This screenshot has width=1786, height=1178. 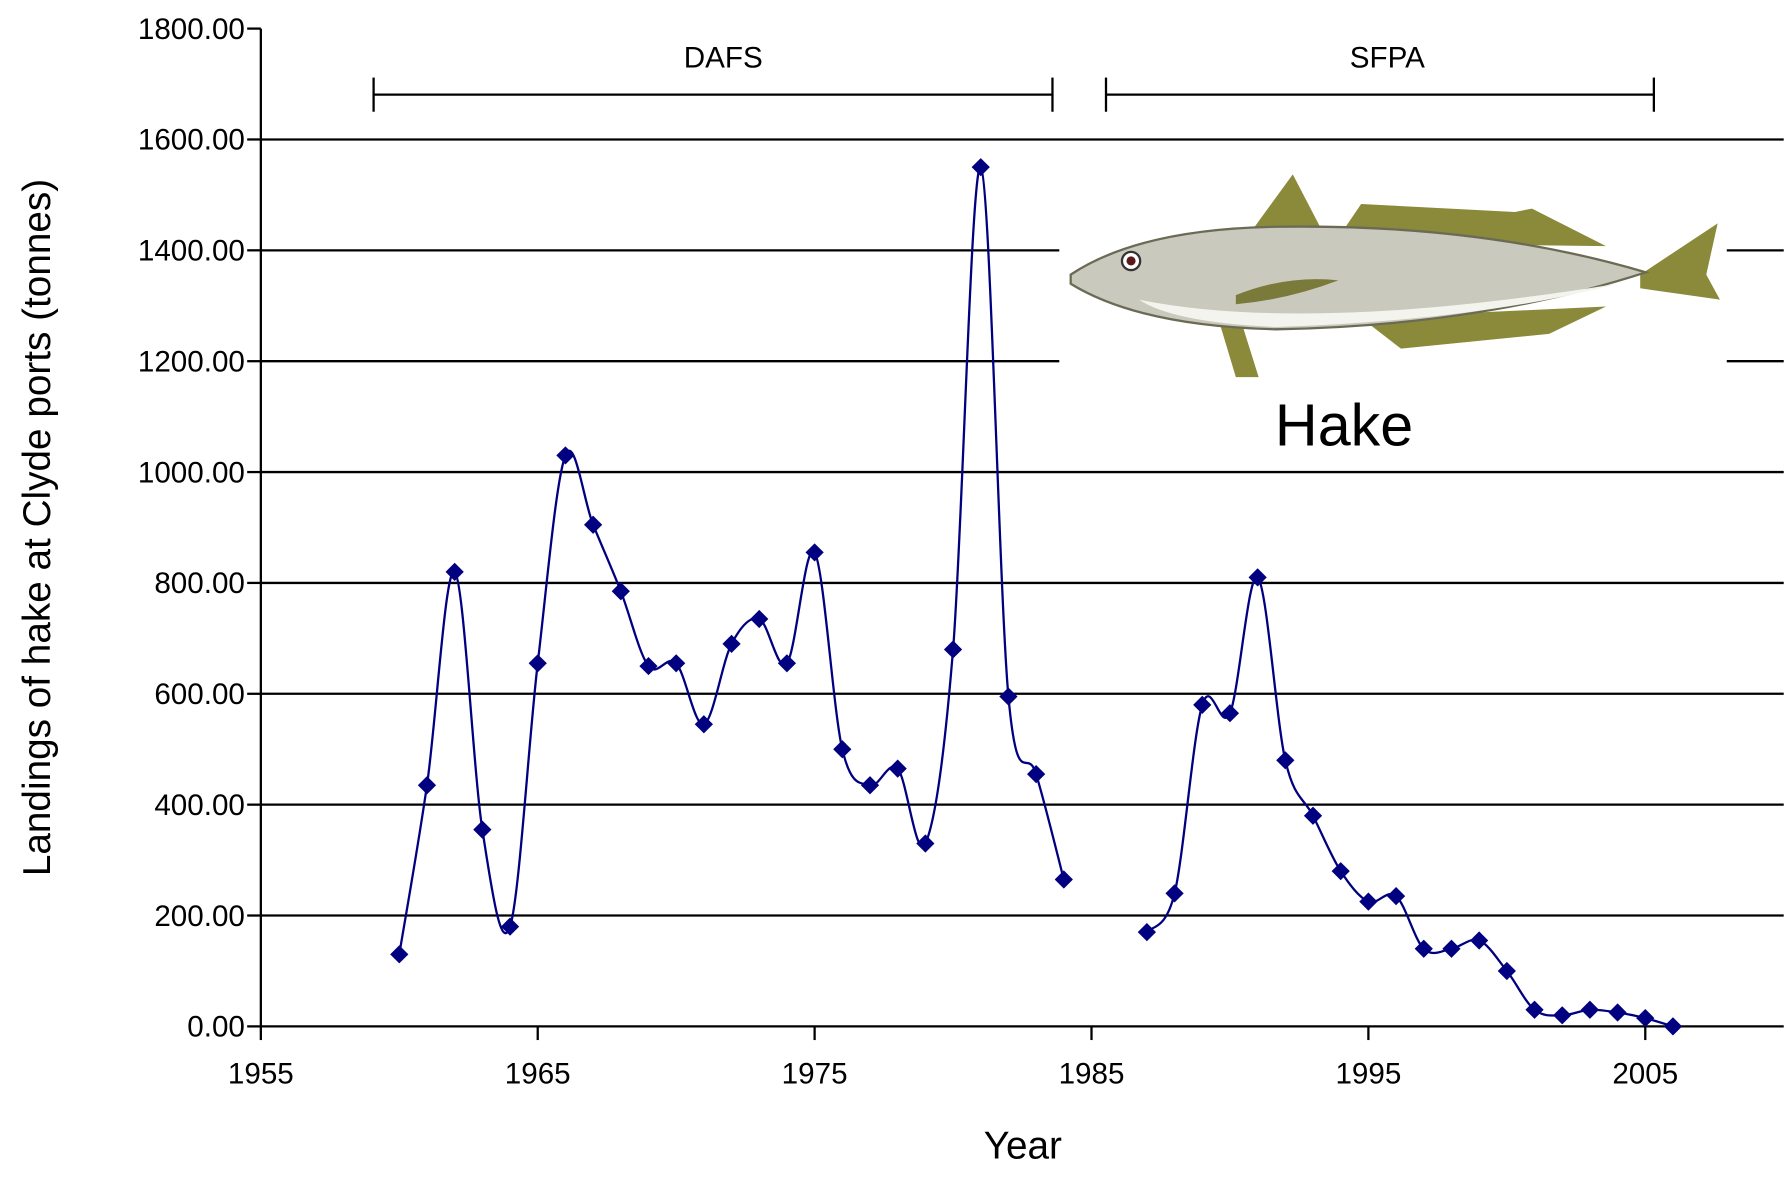 I want to click on x-tick-label: 1975, so click(x=815, y=1073).